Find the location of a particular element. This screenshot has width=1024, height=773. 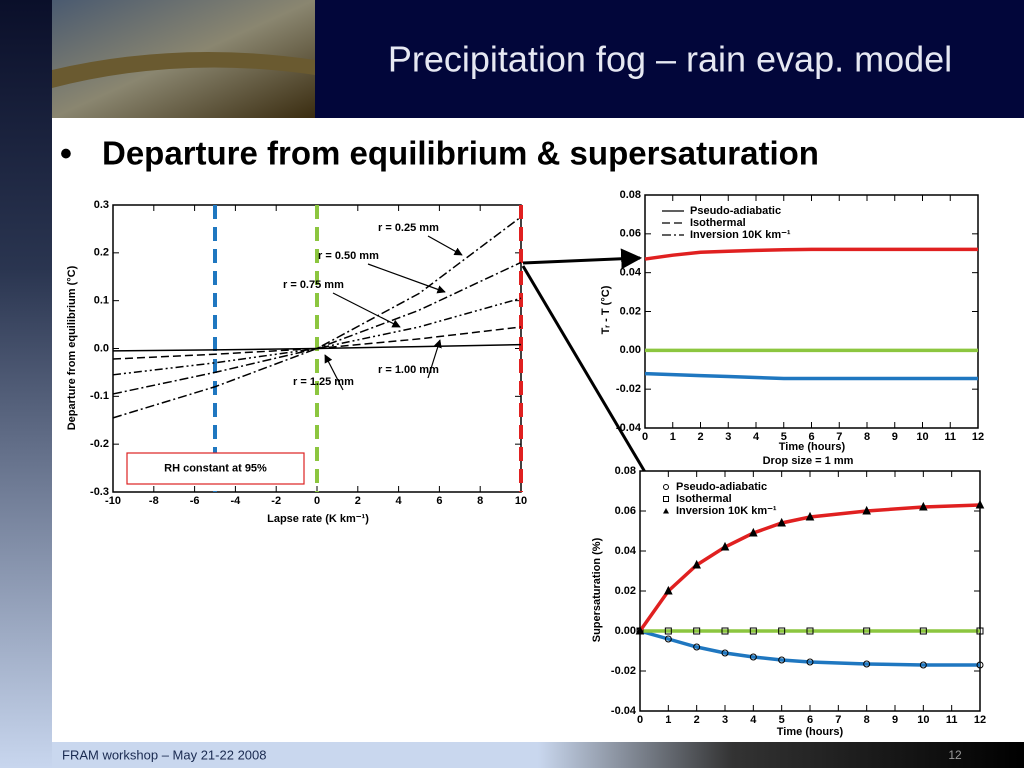

y-axis-label: Departure from equilibrium (°C) is located at coordinates (72, 347).